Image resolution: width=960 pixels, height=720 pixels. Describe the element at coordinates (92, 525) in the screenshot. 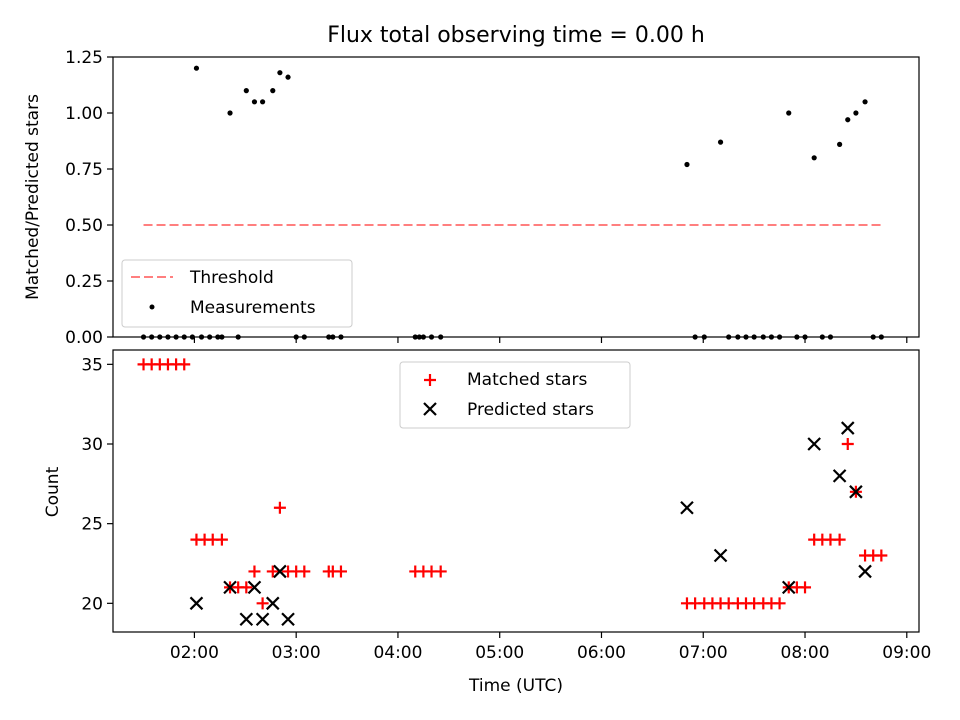

I see `y-tick-label: 25` at that location.